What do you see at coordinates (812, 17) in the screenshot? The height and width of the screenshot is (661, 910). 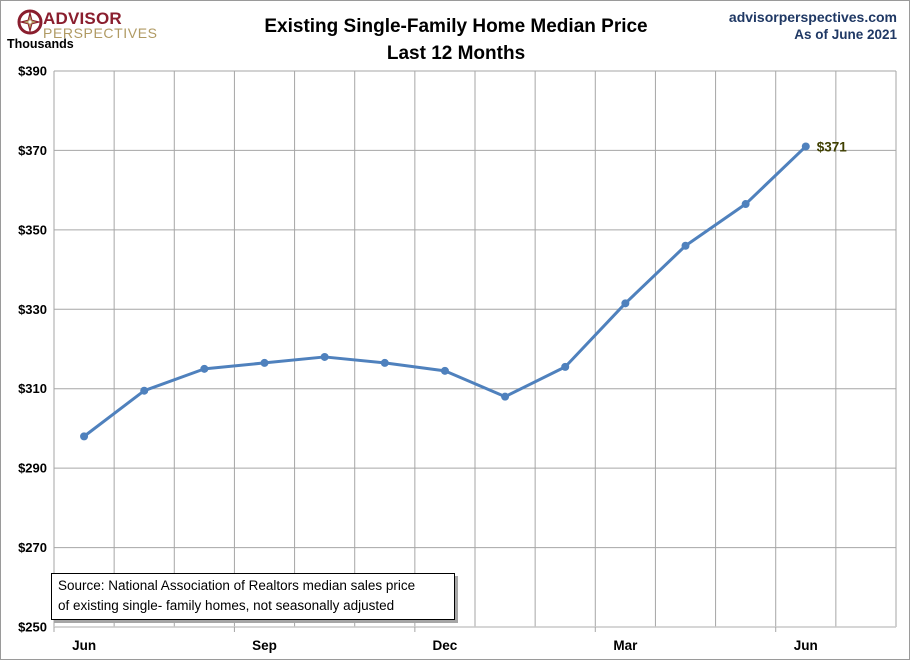 I see `website-text: advisorperspectives.com` at bounding box center [812, 17].